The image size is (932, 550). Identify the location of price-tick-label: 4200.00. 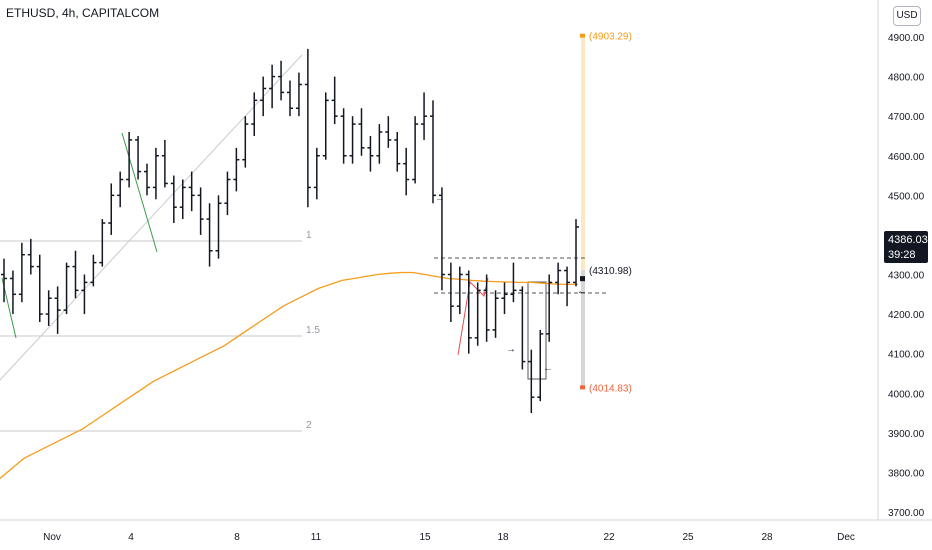
(906, 315).